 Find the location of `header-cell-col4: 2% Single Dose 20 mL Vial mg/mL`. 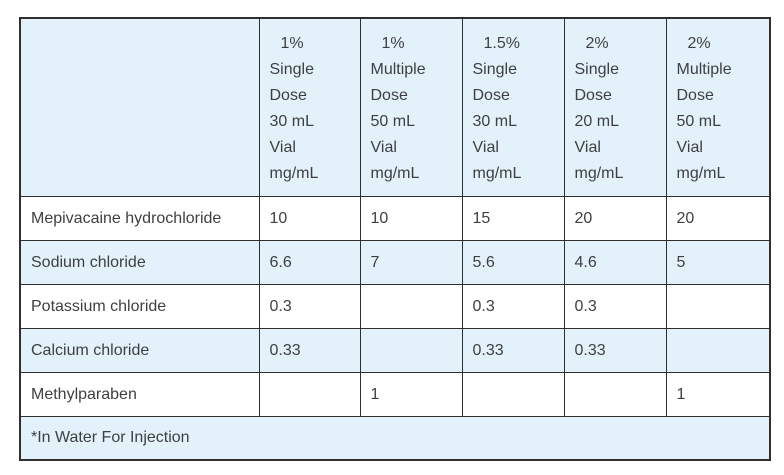

header-cell-col4: 2% Single Dose 20 mL Vial mg/mL is located at coordinates (615, 107).